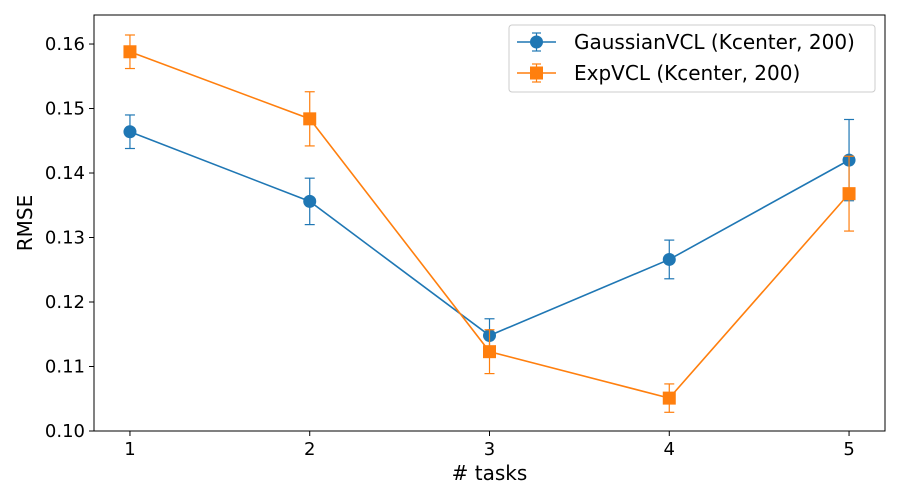 This screenshot has width=900, height=504. I want to click on legend-item: ExpVCL (Kcenter, 200), so click(658, 73).